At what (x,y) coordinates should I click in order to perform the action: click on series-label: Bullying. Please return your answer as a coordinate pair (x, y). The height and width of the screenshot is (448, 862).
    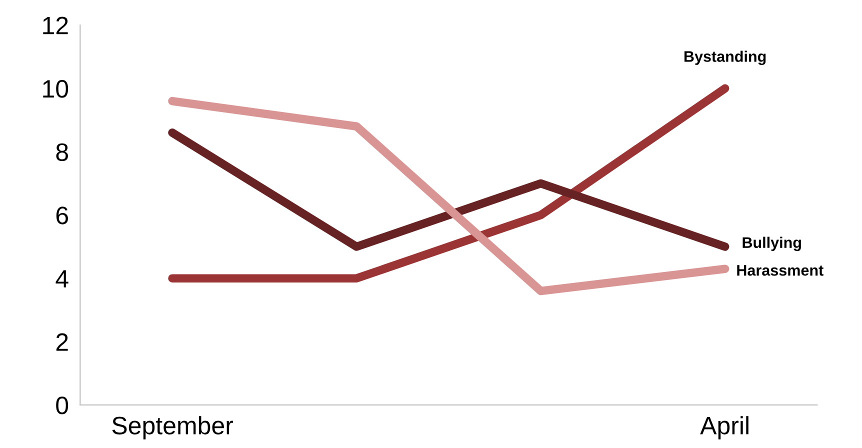
    Looking at the image, I should click on (771, 244).